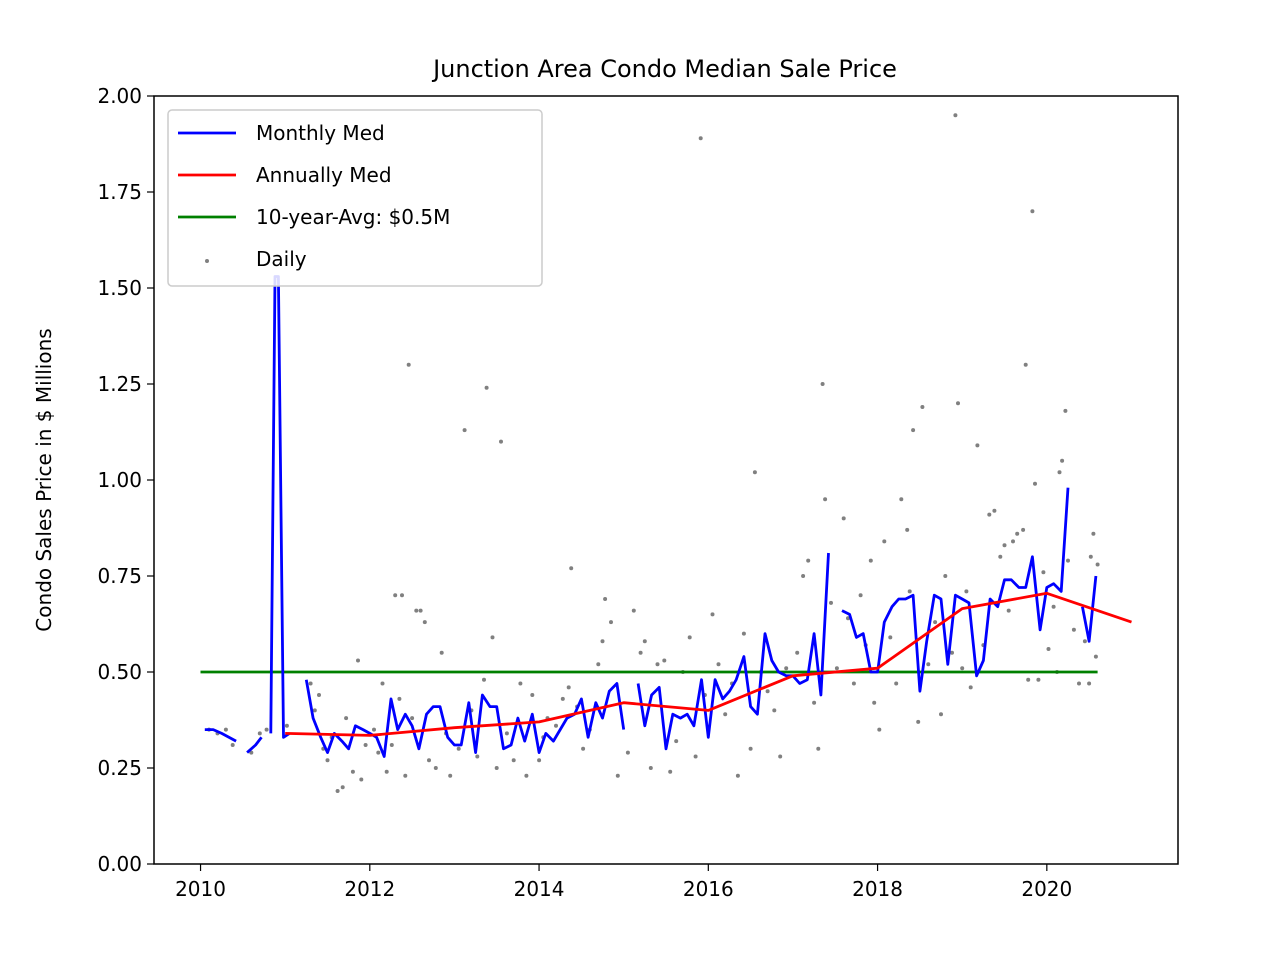  What do you see at coordinates (623, 882) in the screenshot?
I see `x-axis: 2010 2012 2014 2016 2018 2020` at bounding box center [623, 882].